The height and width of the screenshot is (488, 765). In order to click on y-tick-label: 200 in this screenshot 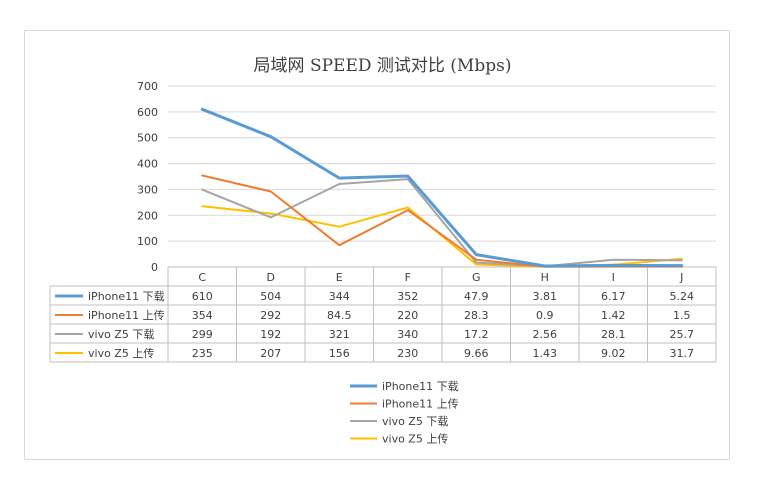, I will do `click(147, 215)`.